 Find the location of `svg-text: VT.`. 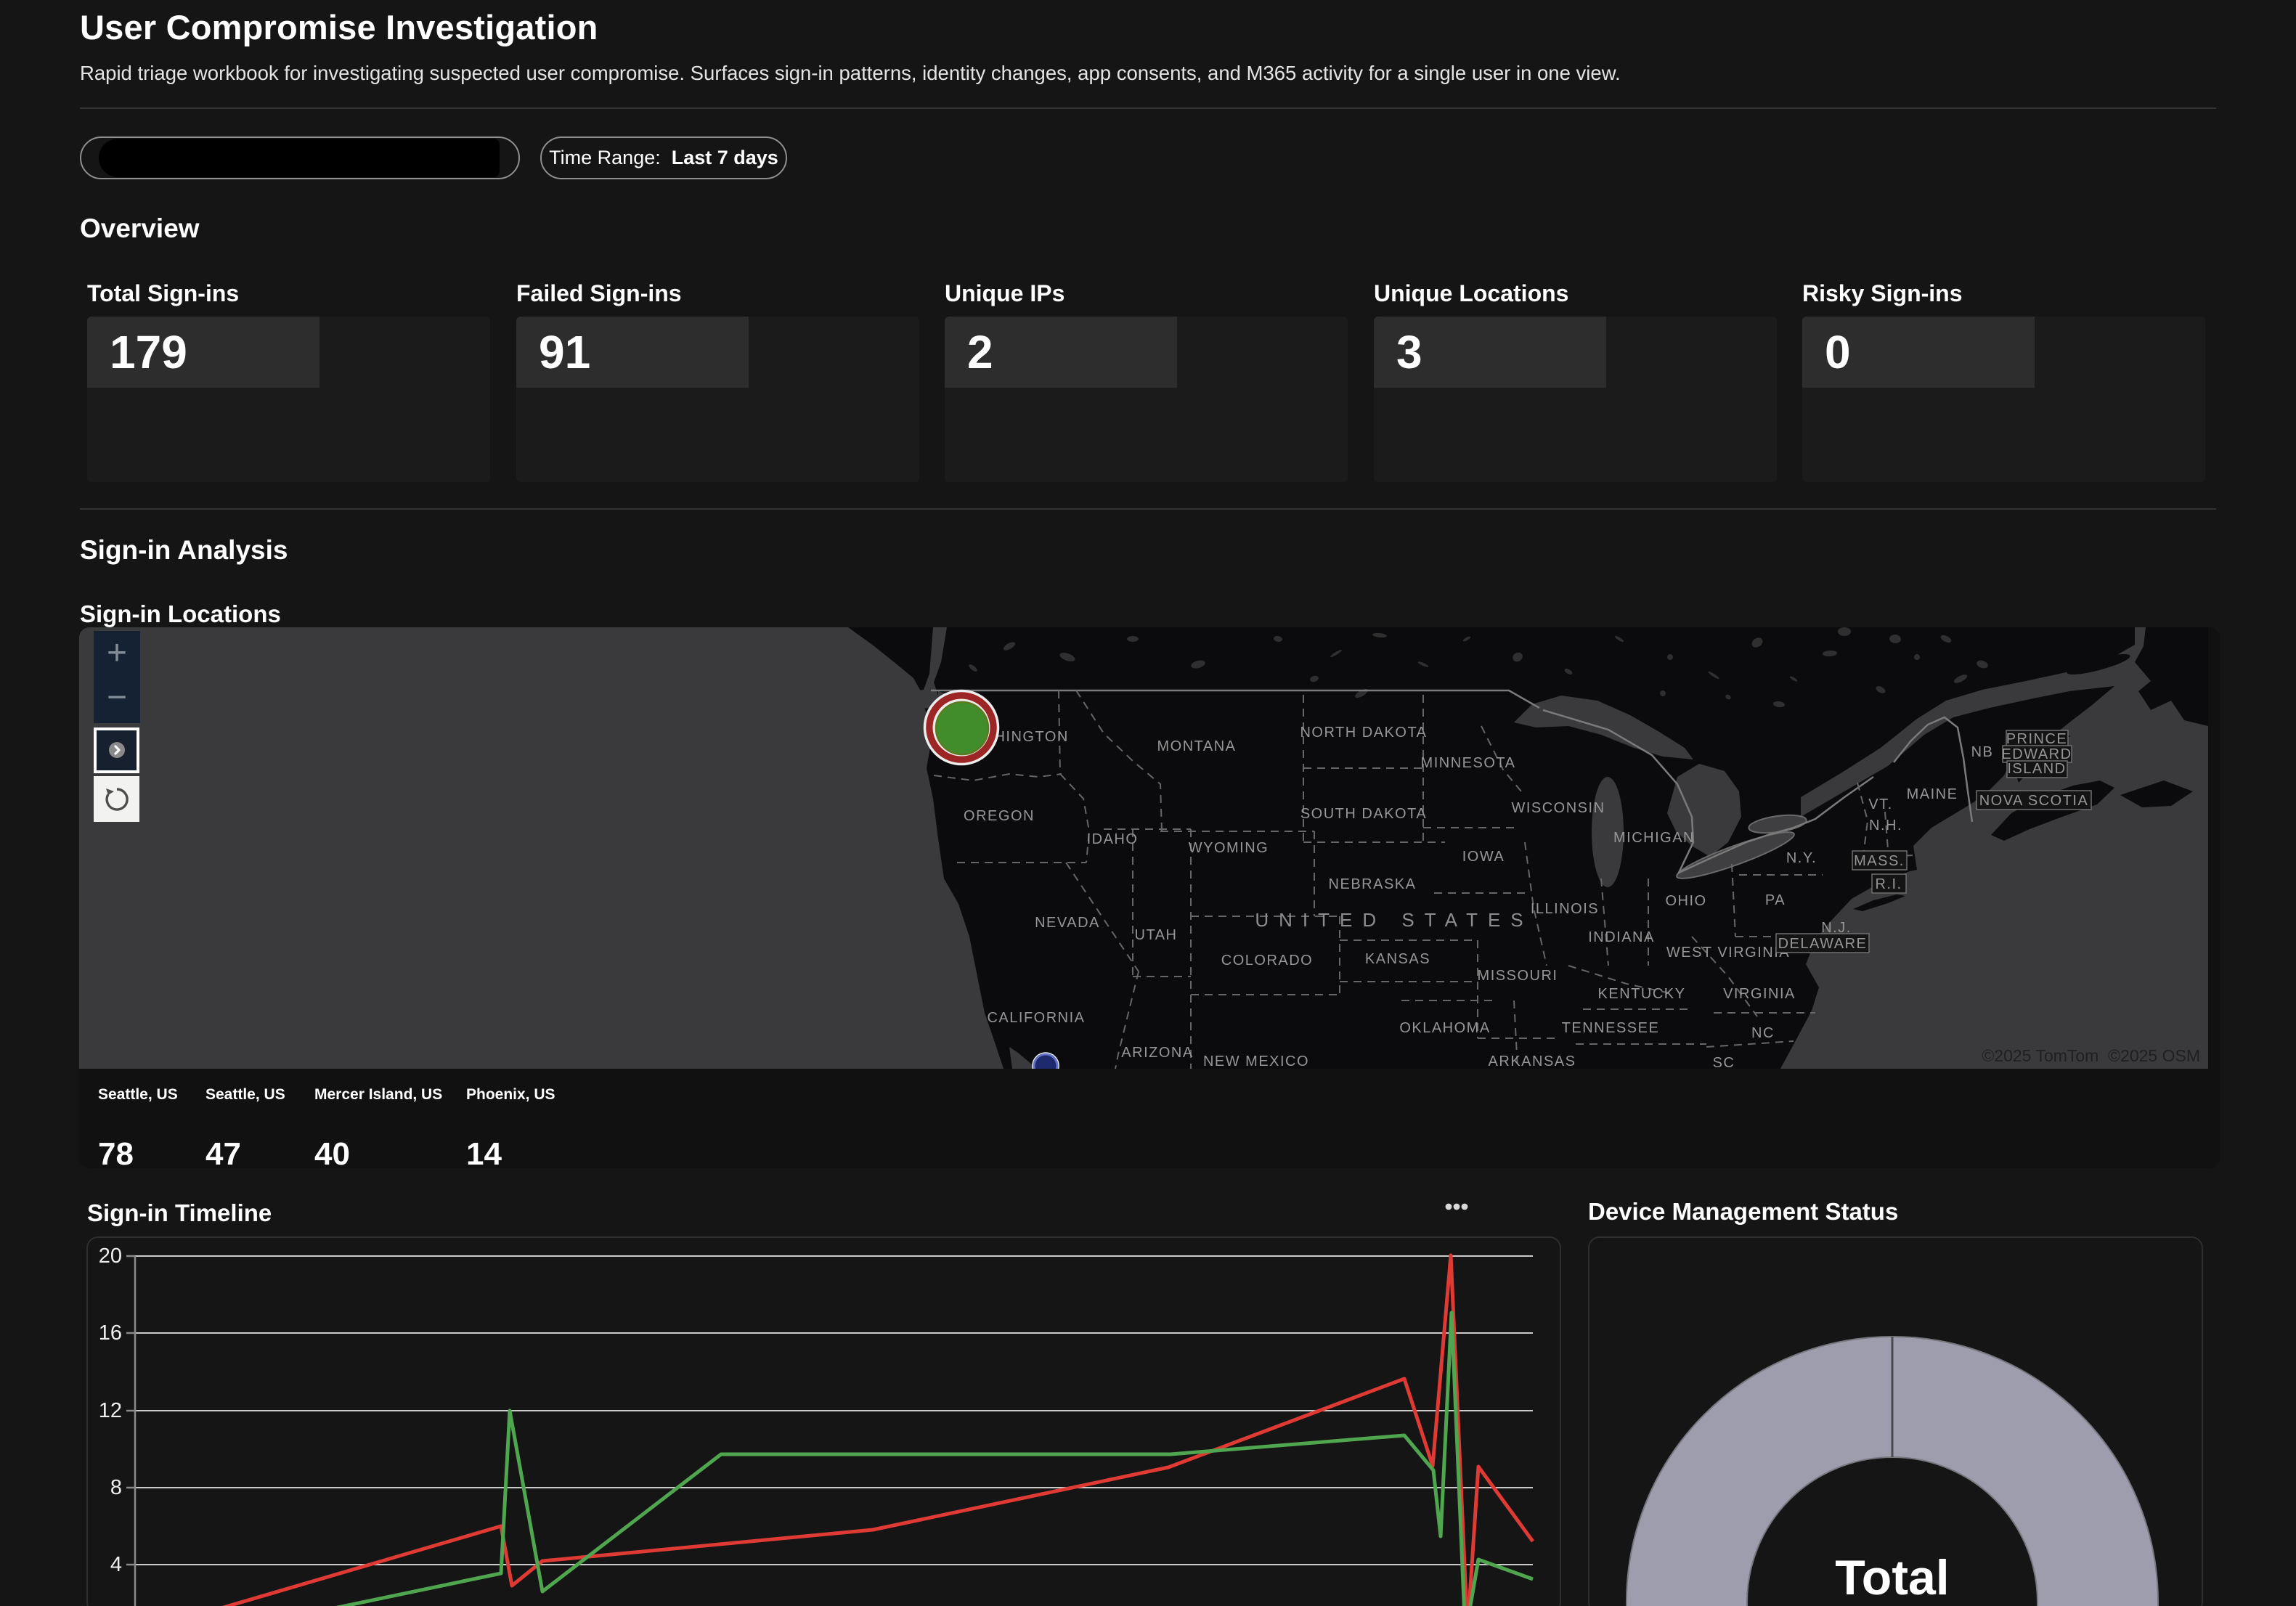

svg-text: VT. is located at coordinates (1880, 804).